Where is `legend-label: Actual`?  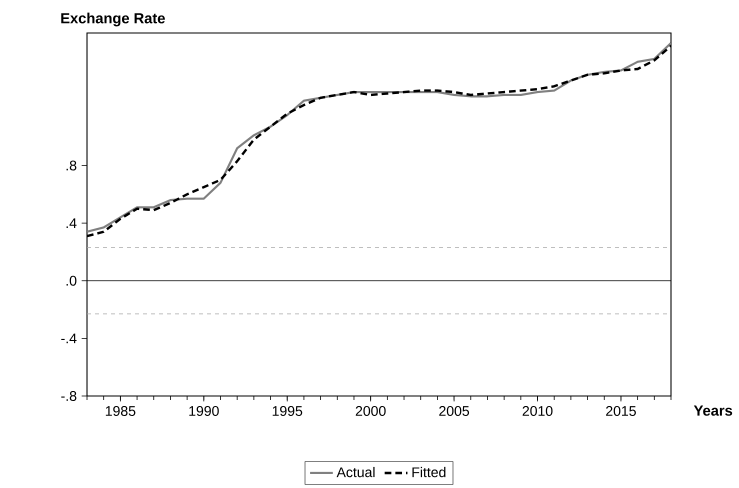
legend-label: Actual is located at coordinates (355, 472).